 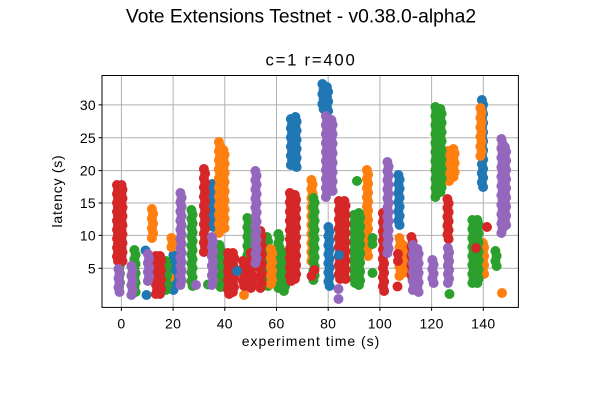 What do you see at coordinates (483, 324) in the screenshot?
I see `svg-text: 140` at bounding box center [483, 324].